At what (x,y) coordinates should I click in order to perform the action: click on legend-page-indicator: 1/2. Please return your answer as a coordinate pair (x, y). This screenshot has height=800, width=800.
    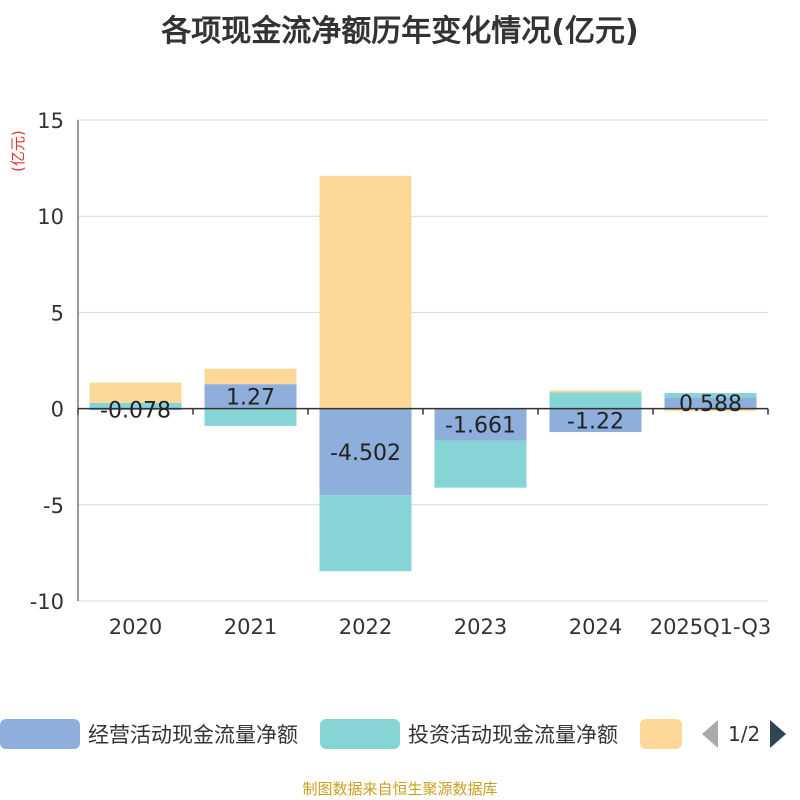
    Looking at the image, I should click on (744, 734).